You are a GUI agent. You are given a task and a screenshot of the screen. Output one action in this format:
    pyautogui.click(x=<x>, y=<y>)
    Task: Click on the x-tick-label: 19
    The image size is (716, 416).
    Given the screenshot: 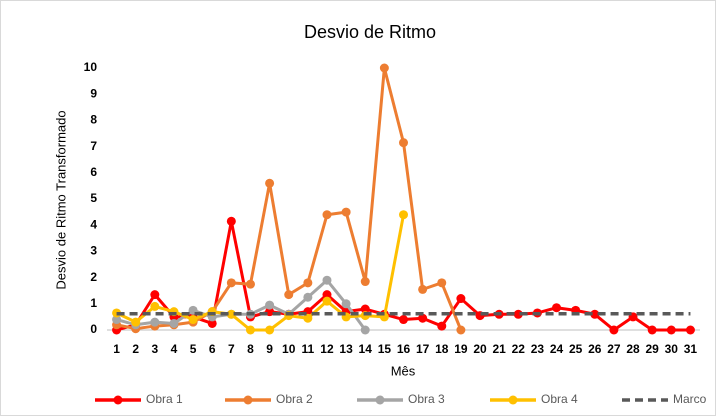 What is the action you would take?
    pyautogui.click(x=461, y=349)
    